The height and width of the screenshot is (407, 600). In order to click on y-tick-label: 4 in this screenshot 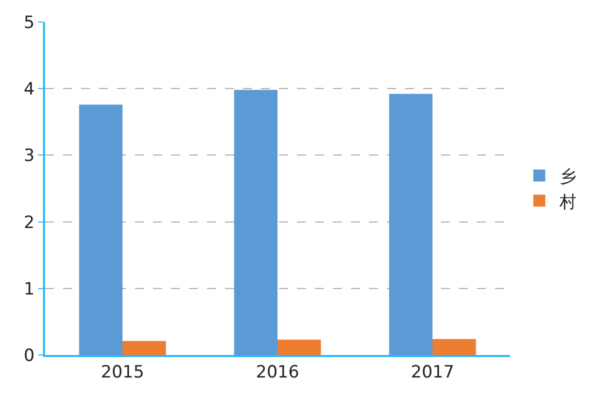, I will do `click(29, 90)`.